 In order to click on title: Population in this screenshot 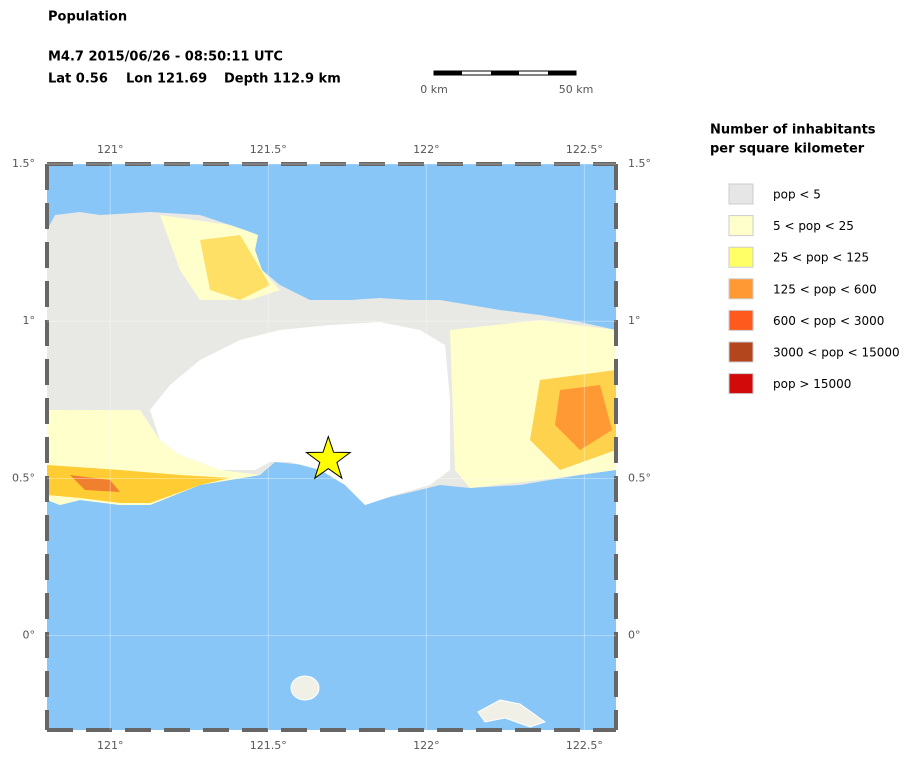, I will do `click(87, 17)`.